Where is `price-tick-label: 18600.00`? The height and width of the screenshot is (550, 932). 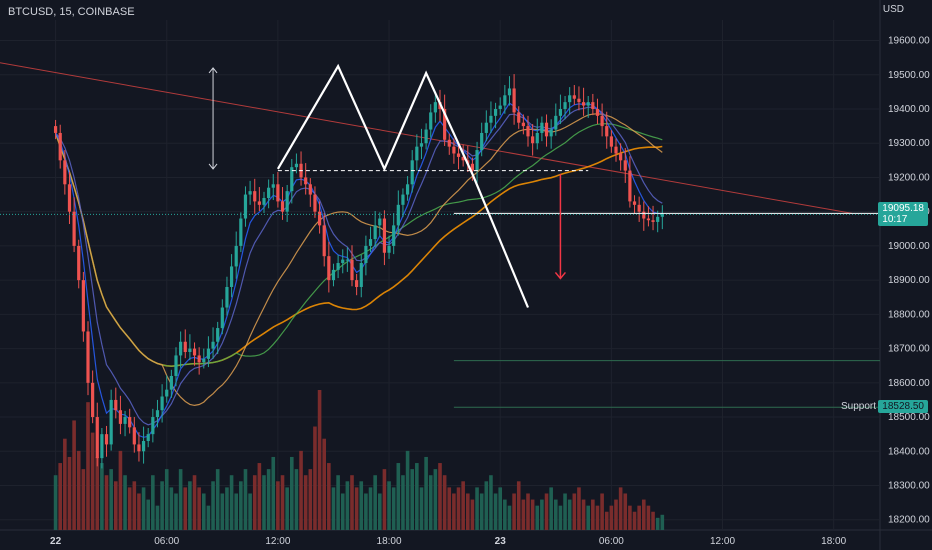 price-tick-label: 18600.00 is located at coordinates (909, 383).